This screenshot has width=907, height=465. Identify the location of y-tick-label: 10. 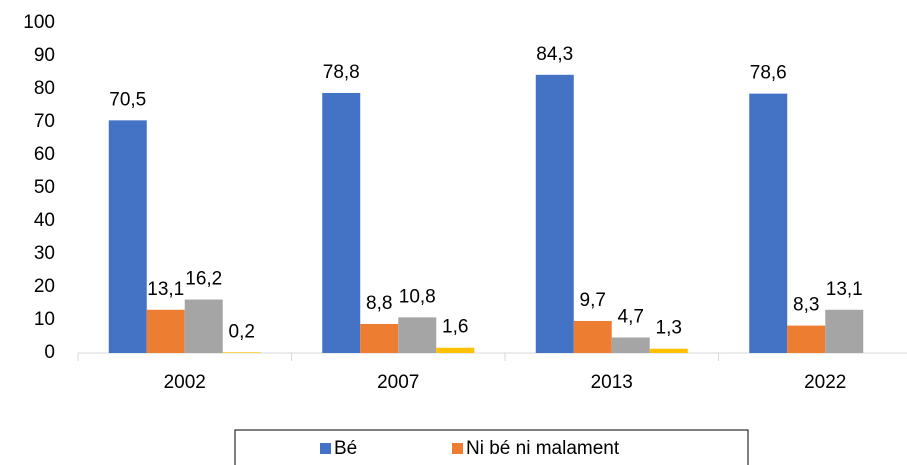
(44, 319).